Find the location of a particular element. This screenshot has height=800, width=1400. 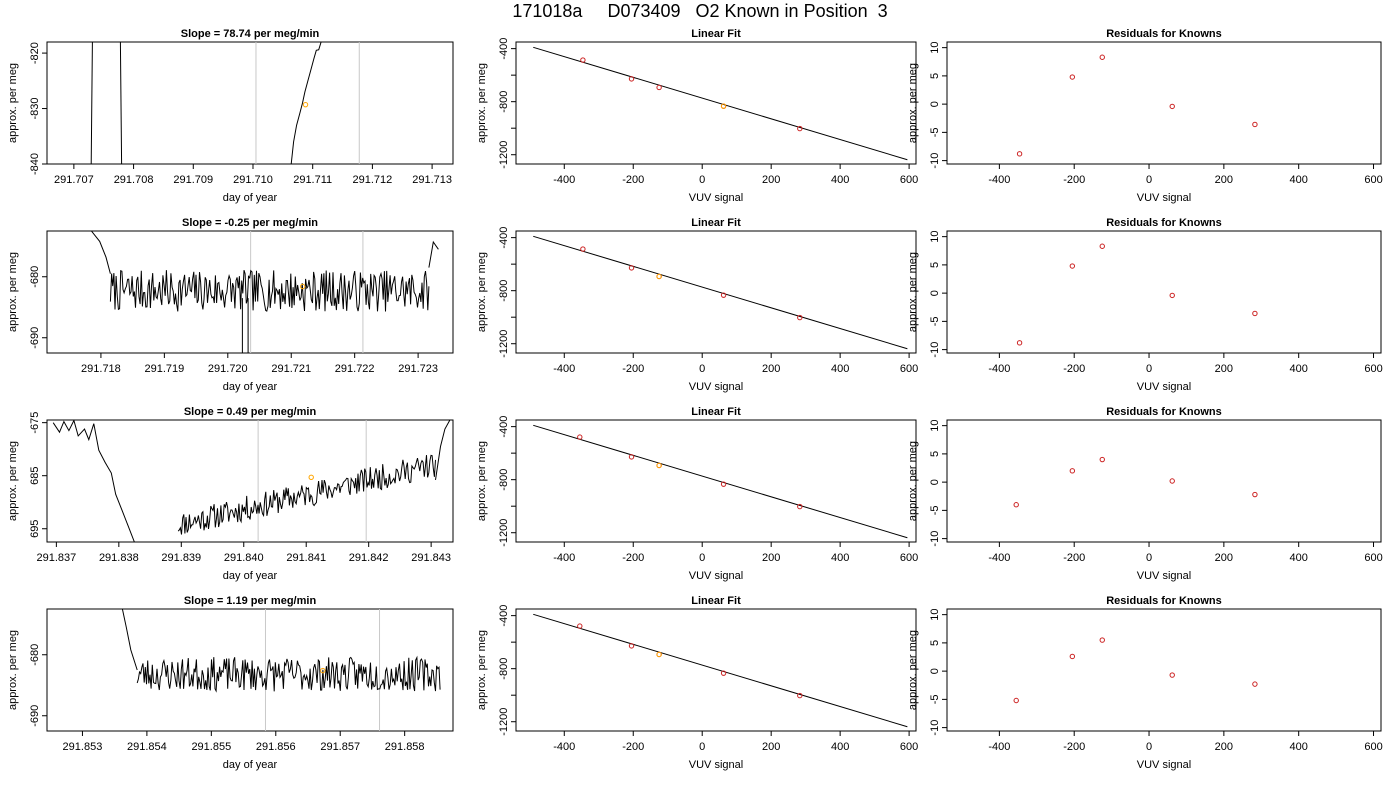

x-tick-label: 291.710 is located at coordinates (253, 180).